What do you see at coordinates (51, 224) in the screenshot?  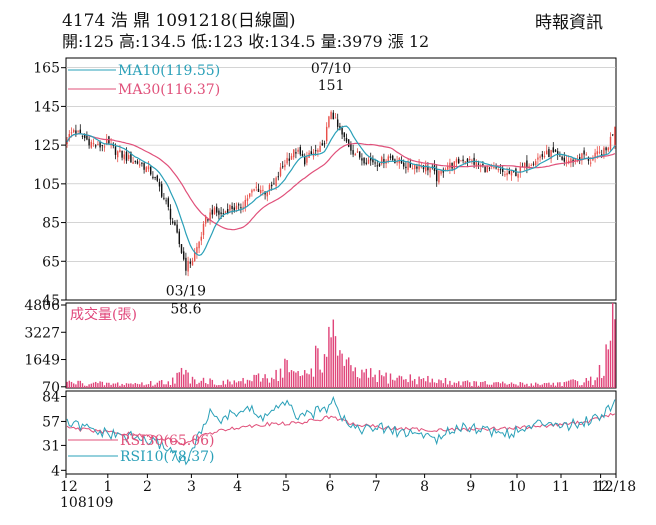 I see `price-tick-label: 85` at bounding box center [51, 224].